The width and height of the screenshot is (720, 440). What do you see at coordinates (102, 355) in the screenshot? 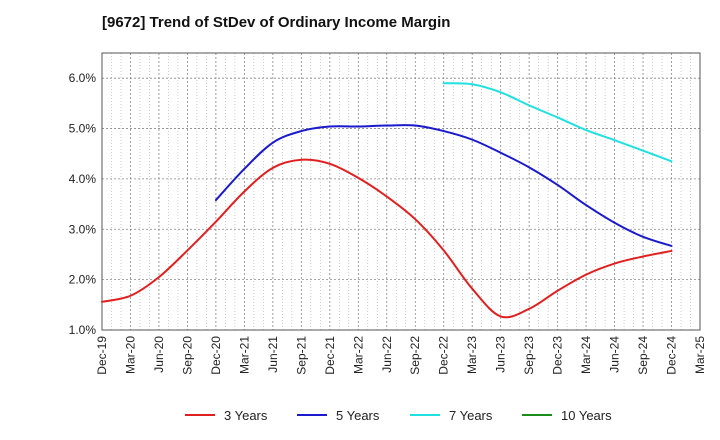
I see `x-tick-label: Dec-19` at bounding box center [102, 355].